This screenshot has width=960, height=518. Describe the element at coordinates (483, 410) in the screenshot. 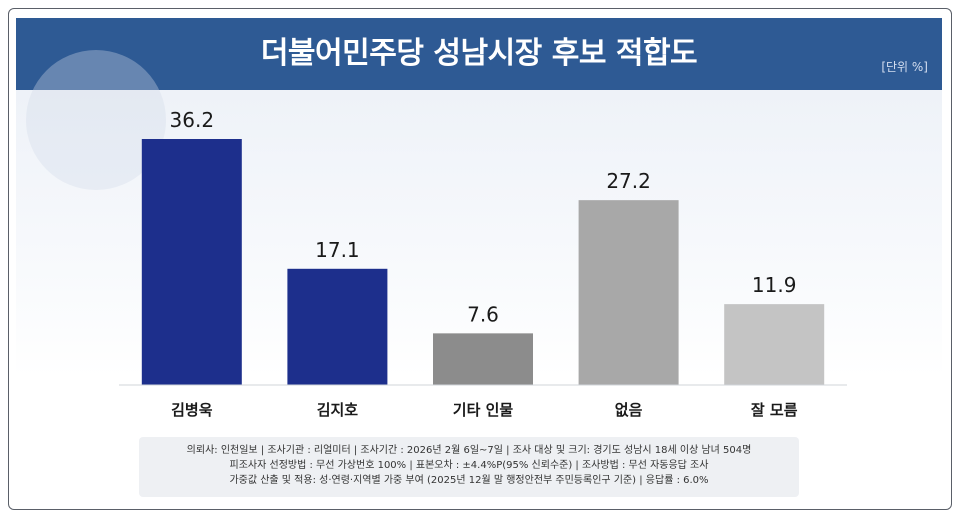

I see `category-label-2: 기타 인물` at that location.